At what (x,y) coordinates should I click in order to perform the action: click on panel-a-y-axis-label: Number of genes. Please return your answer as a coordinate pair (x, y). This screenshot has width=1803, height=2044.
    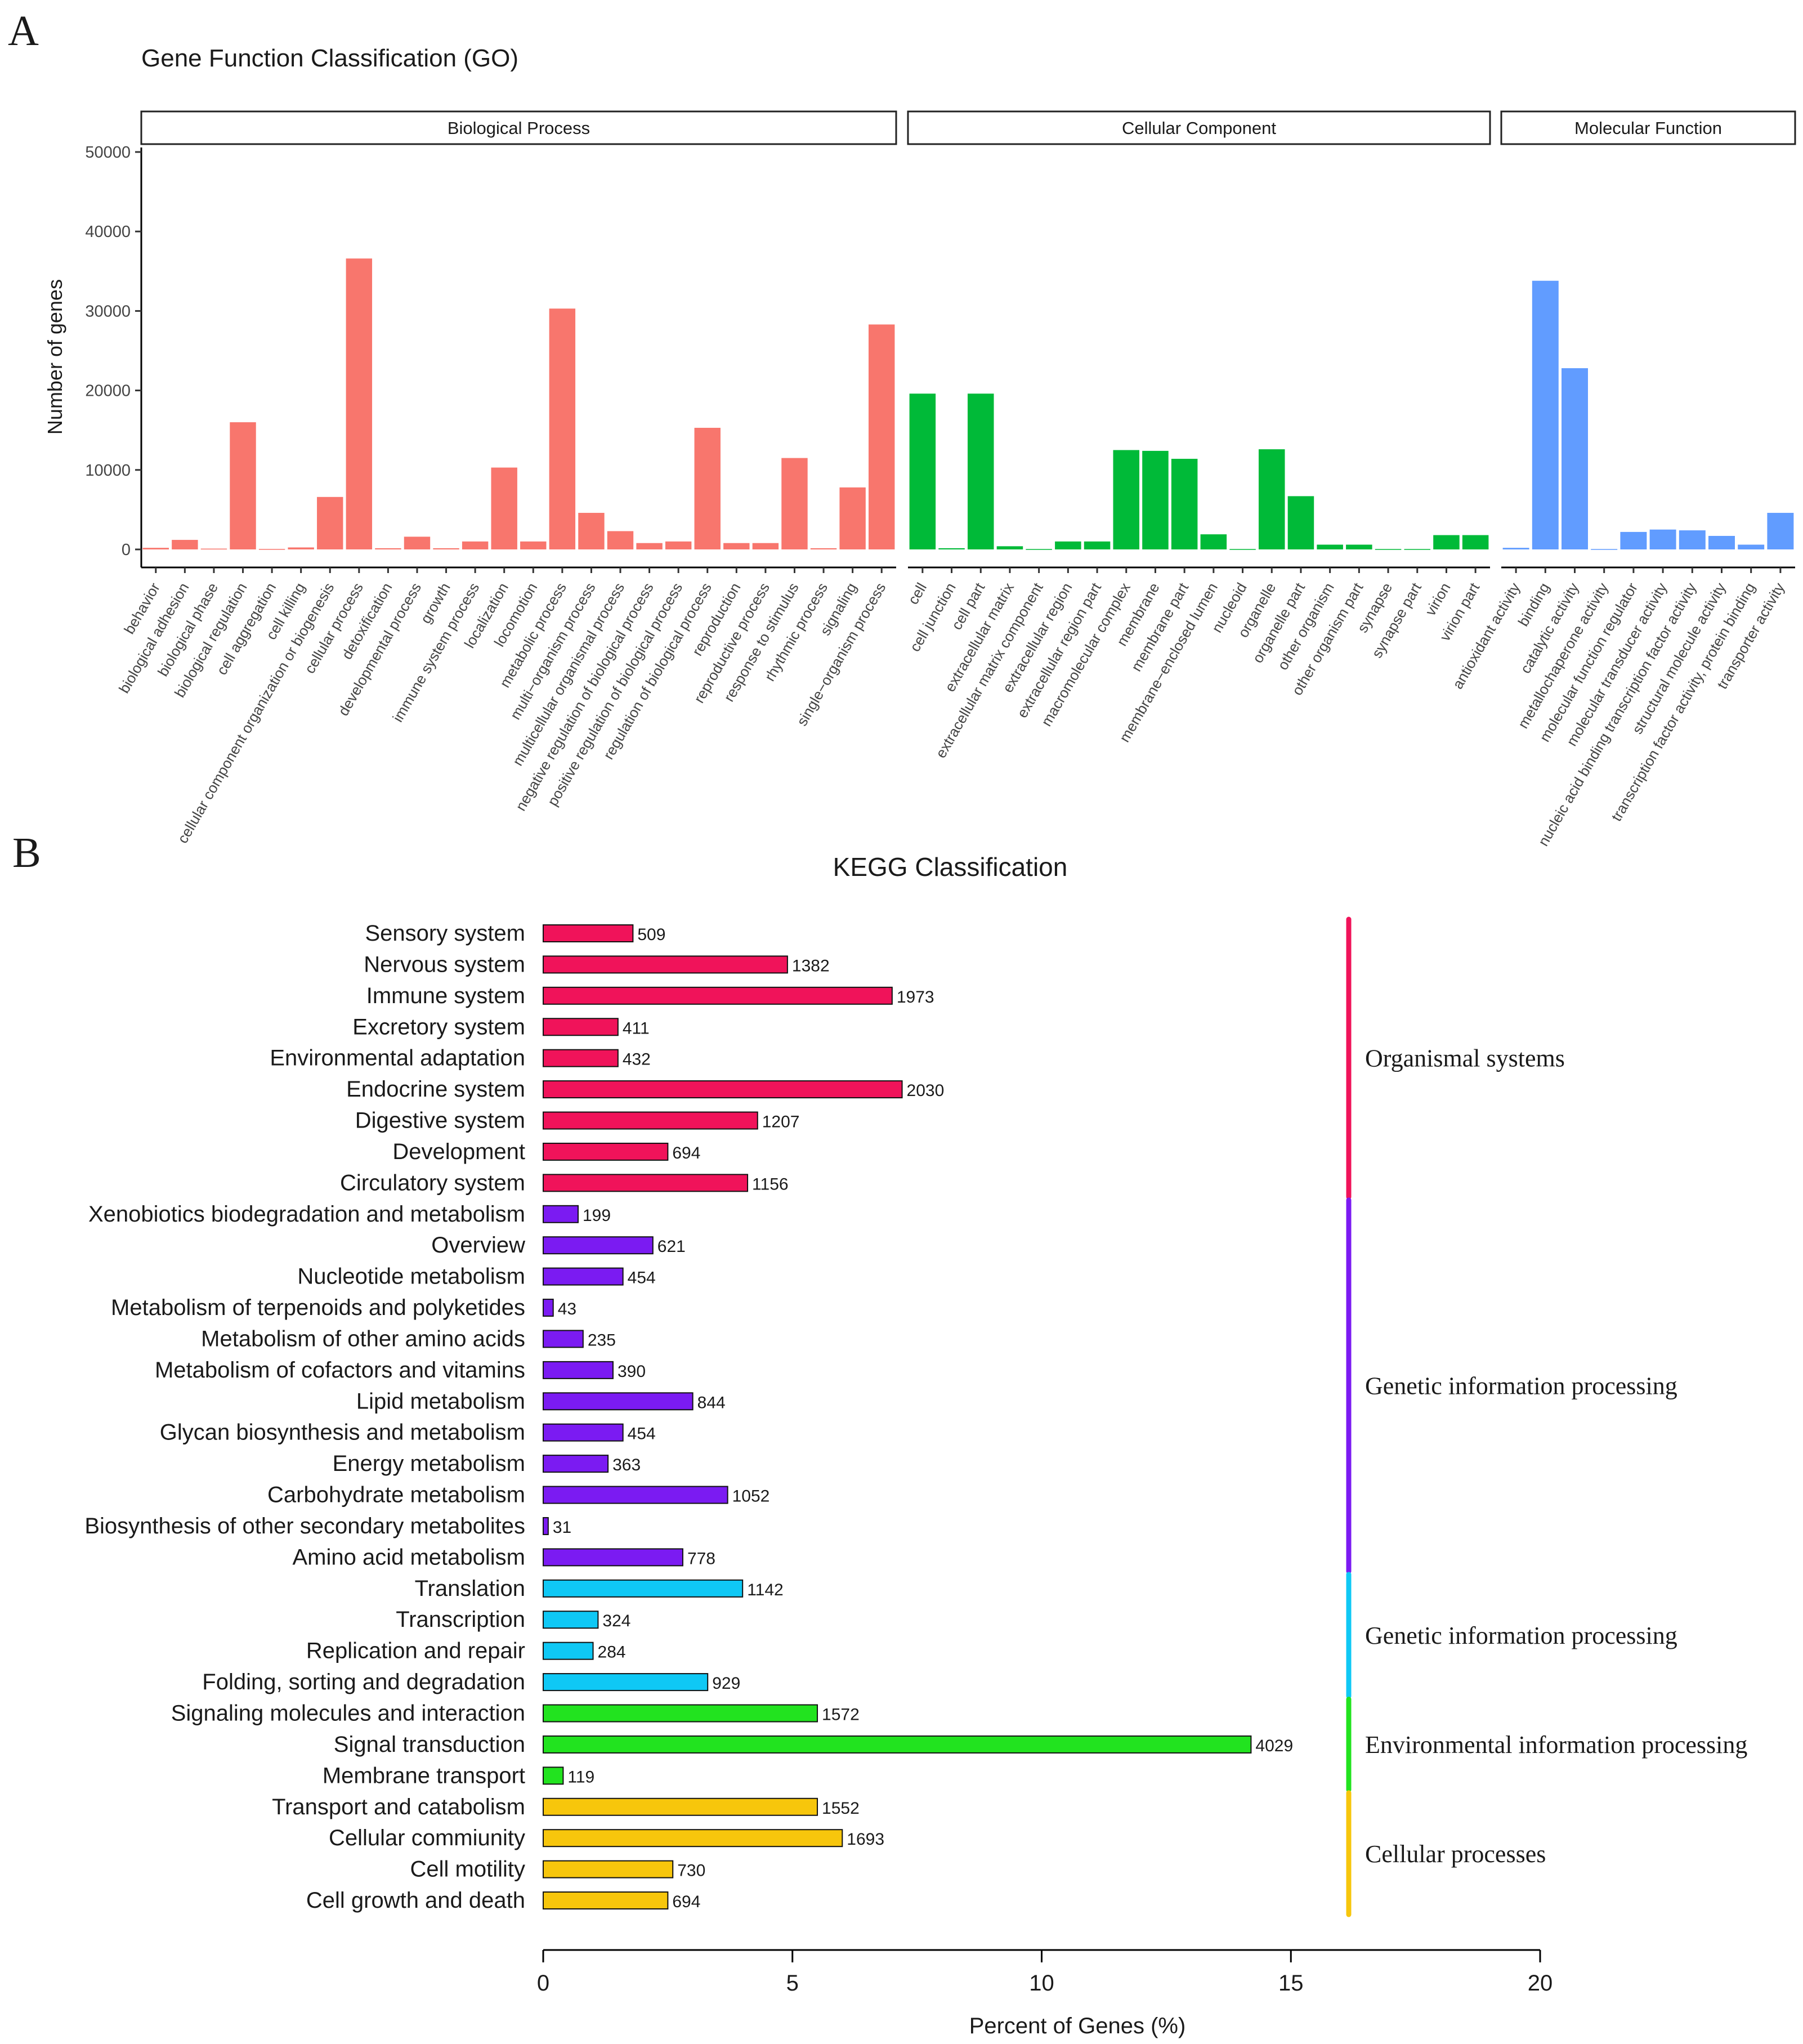
    Looking at the image, I should click on (54, 357).